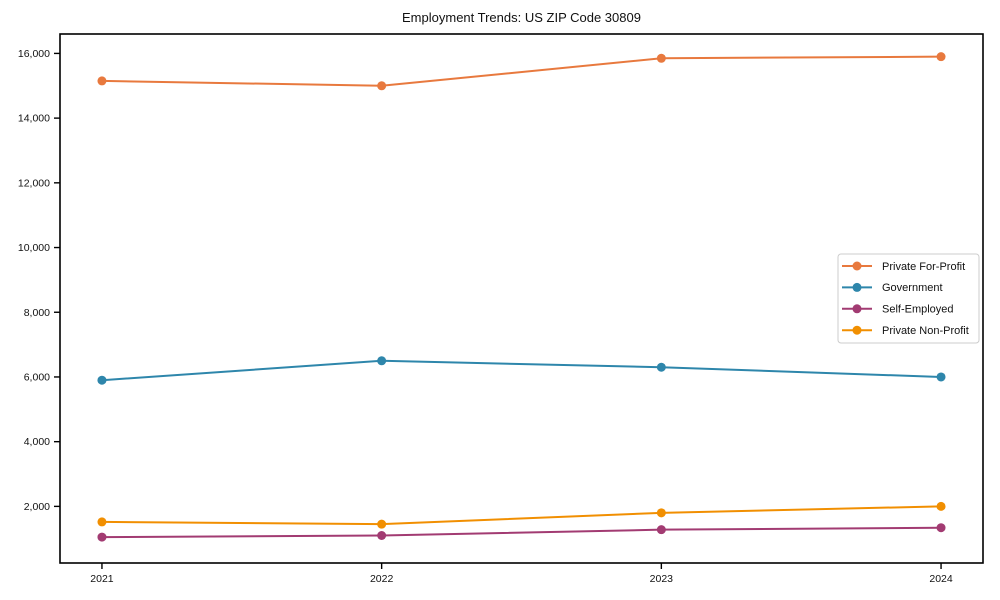 The height and width of the screenshot is (600, 1000). Describe the element at coordinates (37, 442) in the screenshot. I see `y-axis-tick-label: 4,000` at that location.